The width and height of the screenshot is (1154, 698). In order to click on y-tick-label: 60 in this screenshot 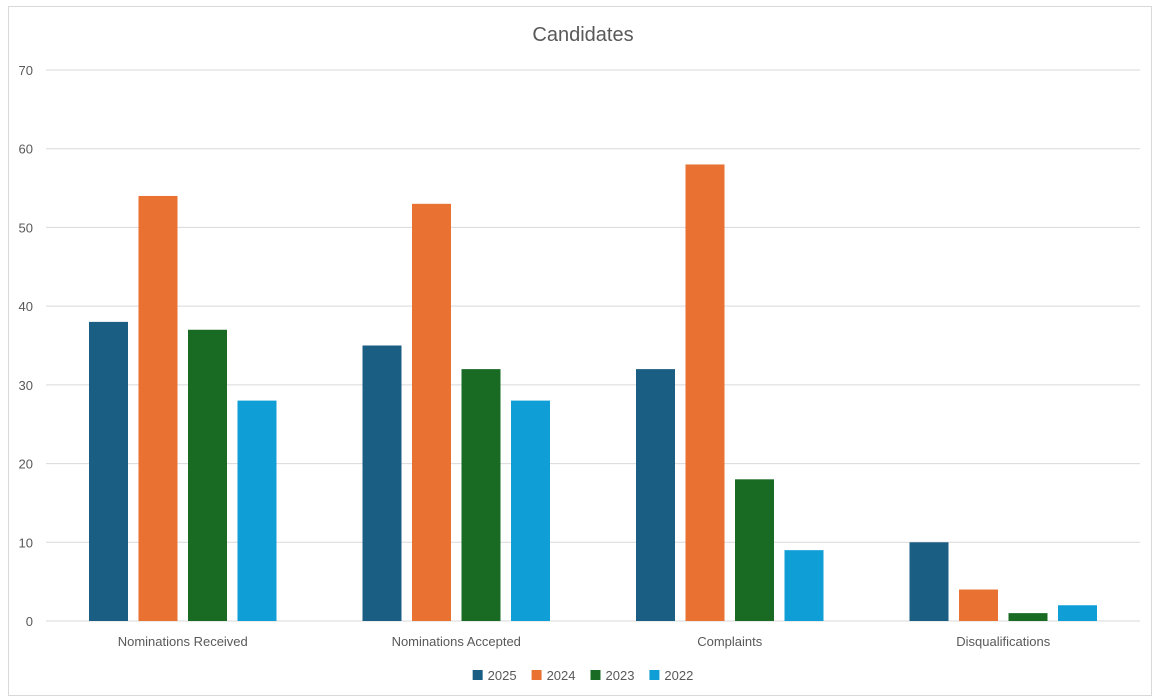, I will do `click(26, 149)`.